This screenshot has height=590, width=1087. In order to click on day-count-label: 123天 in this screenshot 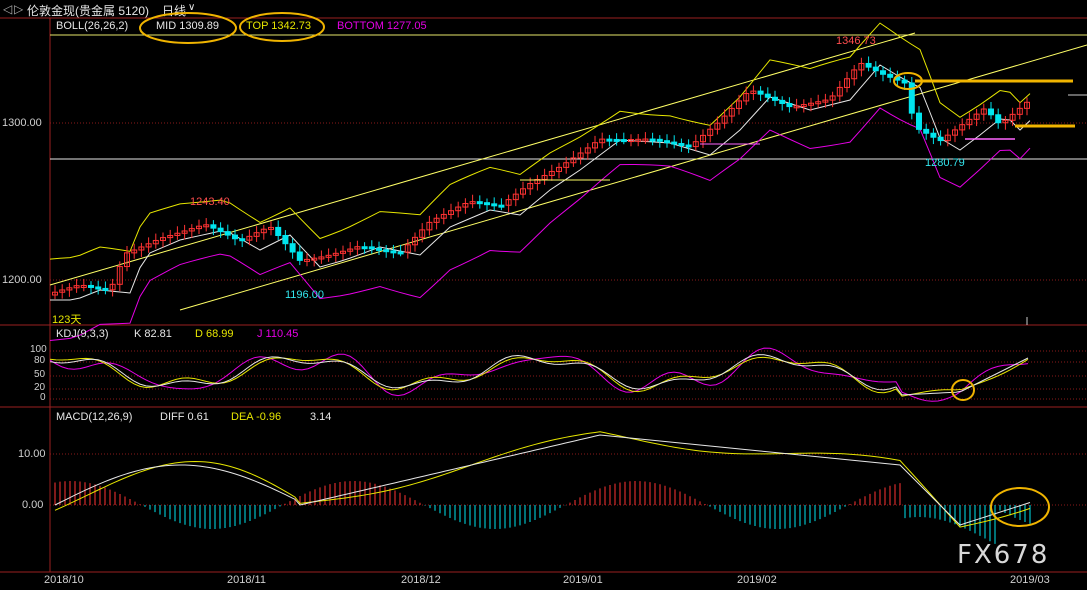, I will do `click(67, 320)`.